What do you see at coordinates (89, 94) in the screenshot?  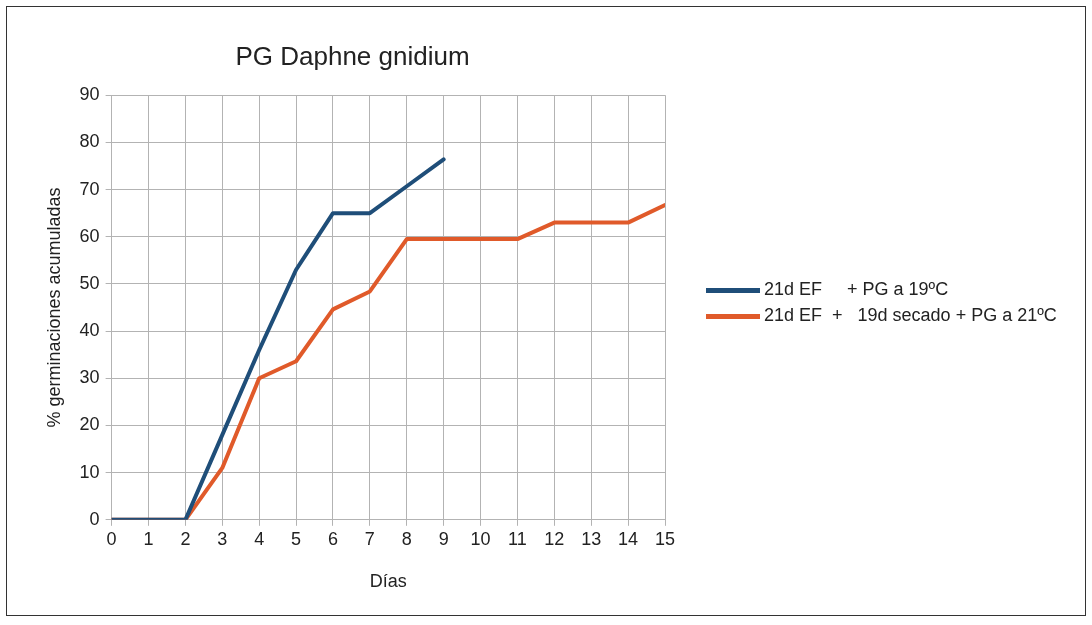 I see `y-tick-label: 90` at bounding box center [89, 94].